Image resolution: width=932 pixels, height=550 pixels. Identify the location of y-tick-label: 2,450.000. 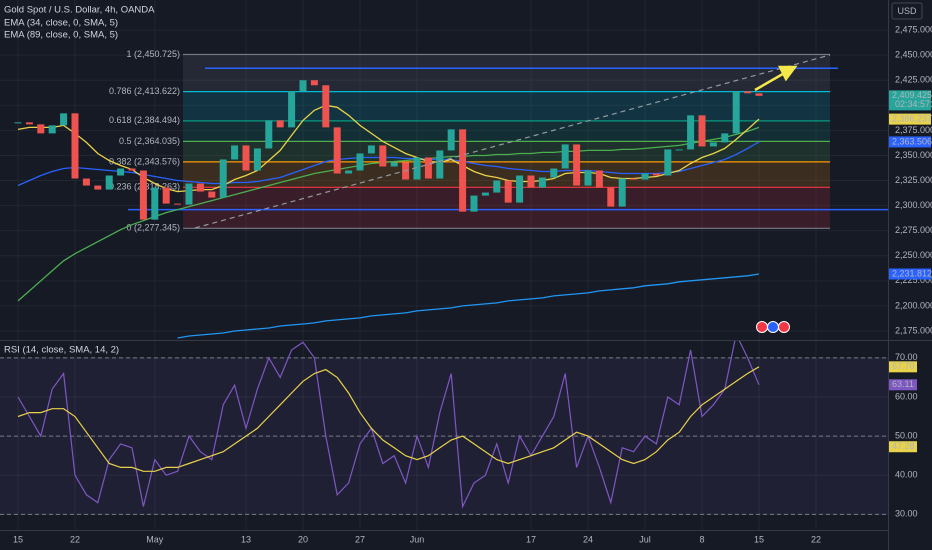
(913, 55).